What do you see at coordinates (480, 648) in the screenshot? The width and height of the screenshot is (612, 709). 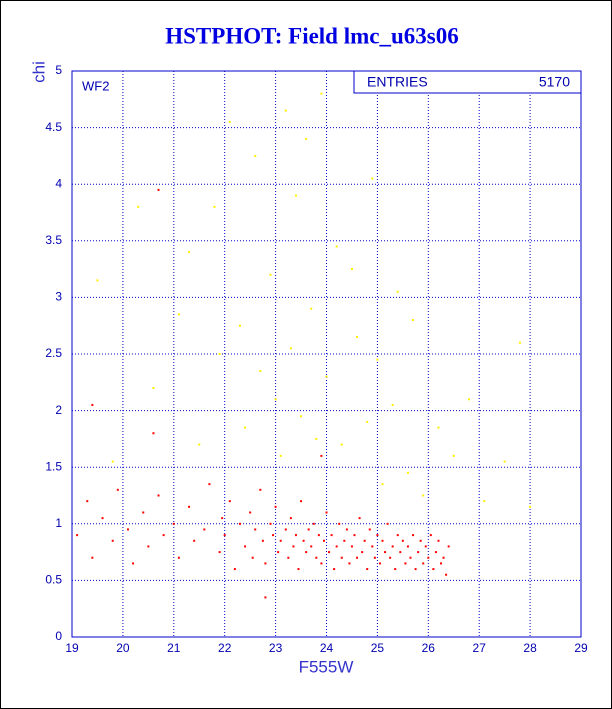 I see `x-tick-label: 27` at bounding box center [480, 648].